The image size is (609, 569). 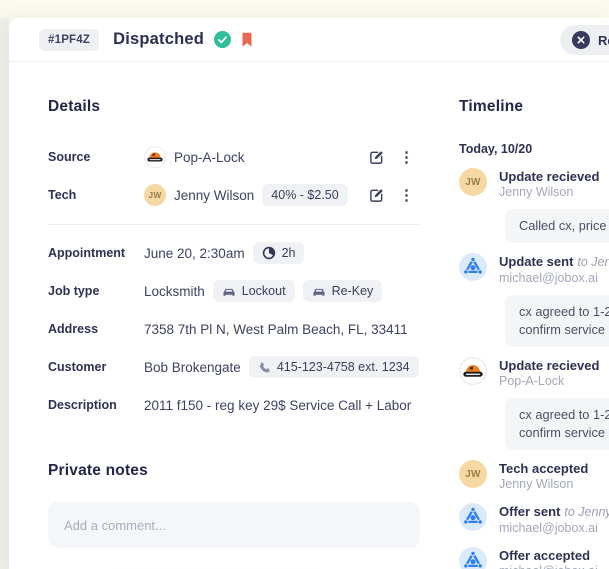 What do you see at coordinates (536, 261) in the screenshot?
I see `timeline-entry-title: Update sent` at bounding box center [536, 261].